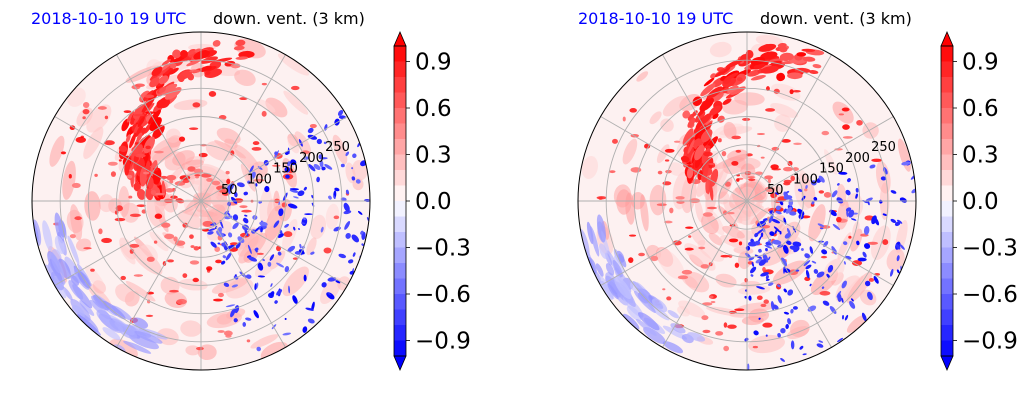  I want to click on ring-gridline, so click(747, 201).